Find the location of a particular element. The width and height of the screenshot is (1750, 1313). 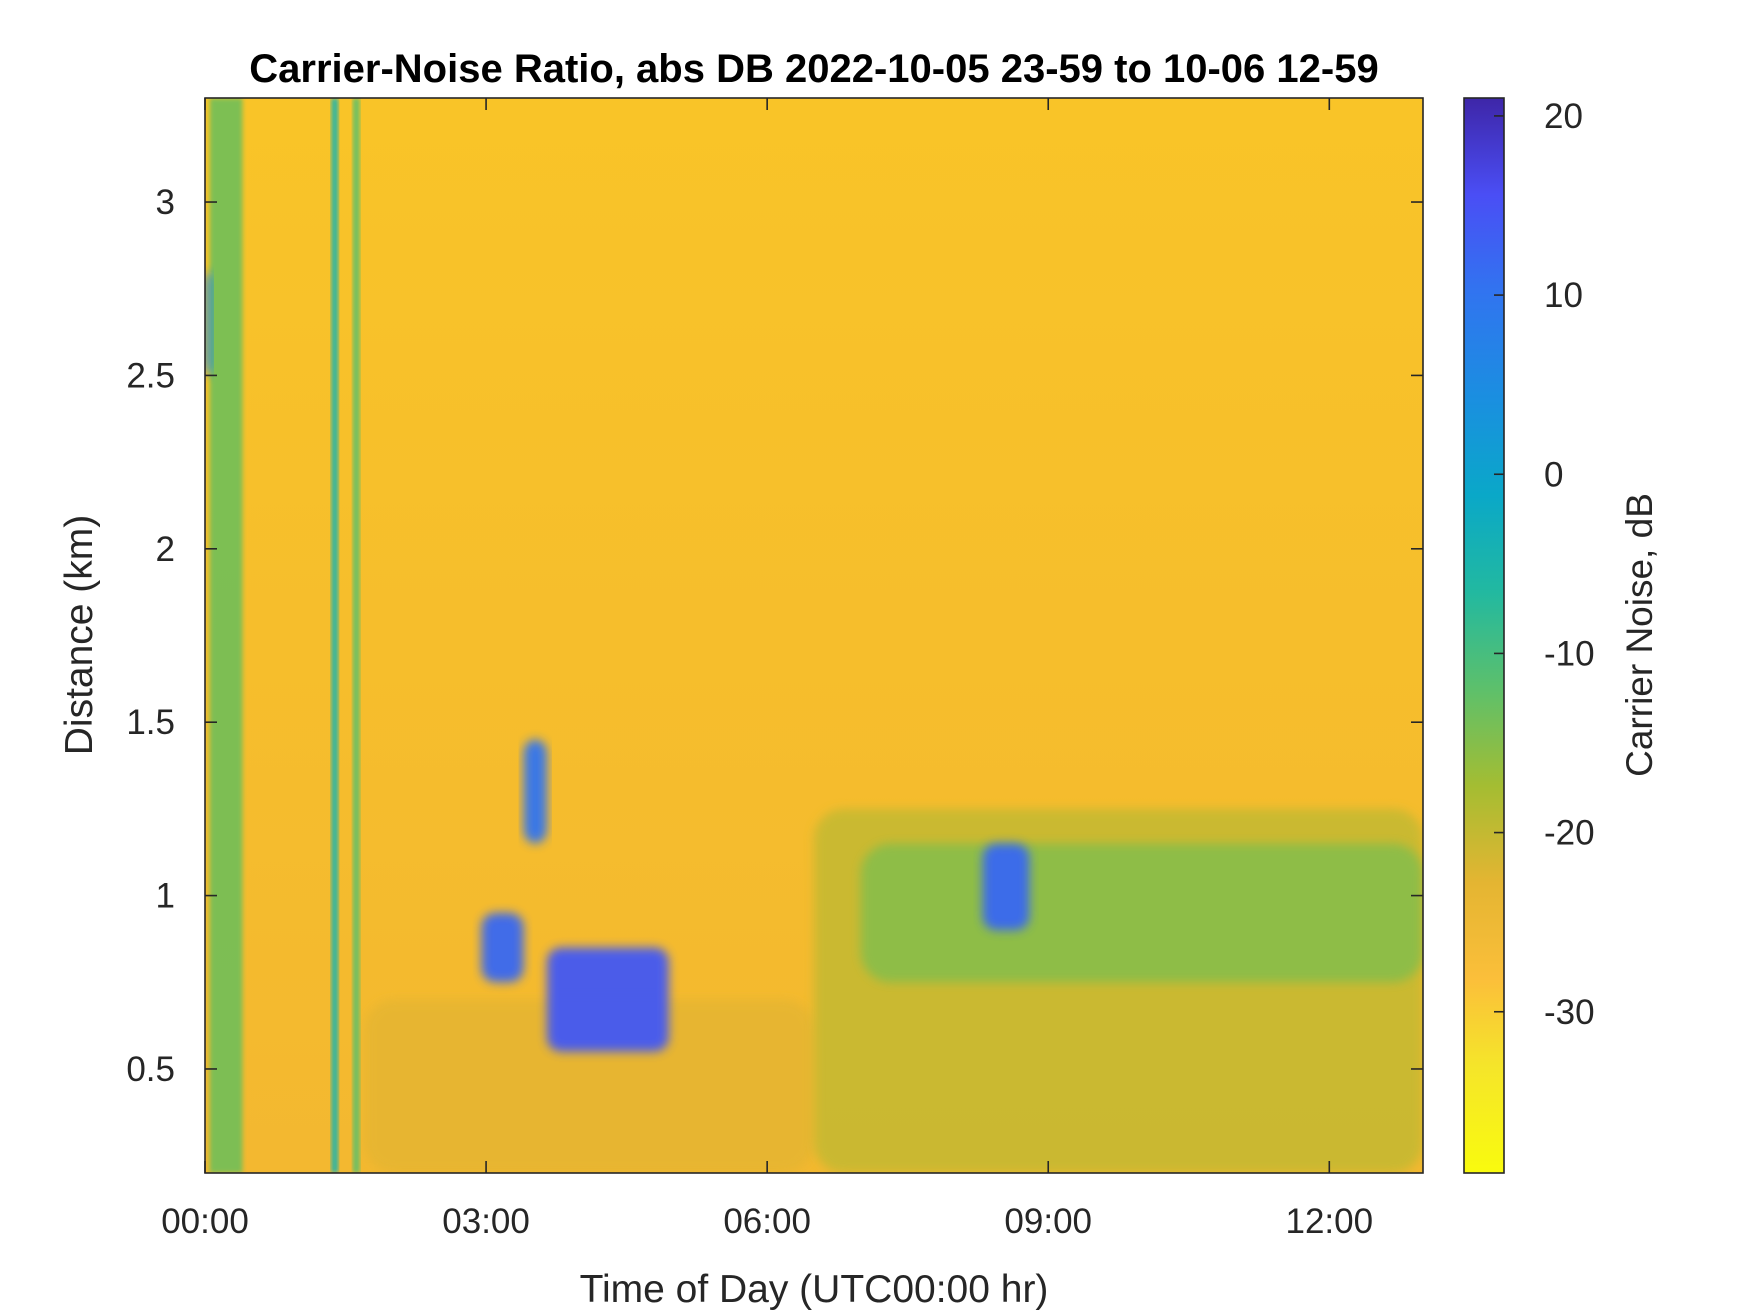

x-tick-label-3: 09:00 is located at coordinates (1048, 1221).